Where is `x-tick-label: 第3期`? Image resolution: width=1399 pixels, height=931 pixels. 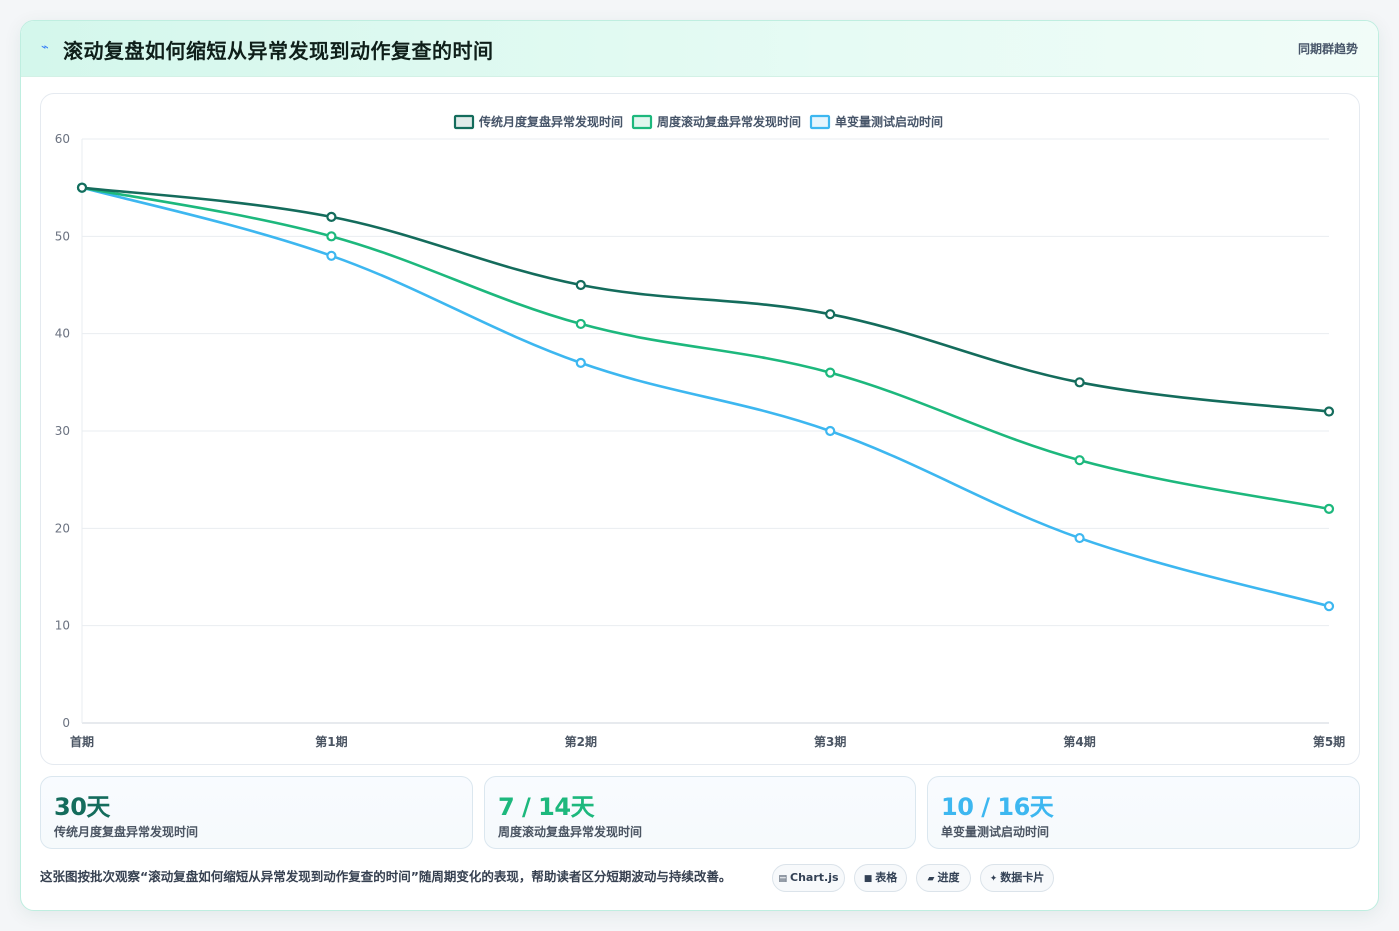 x-tick-label: 第3期 is located at coordinates (830, 741).